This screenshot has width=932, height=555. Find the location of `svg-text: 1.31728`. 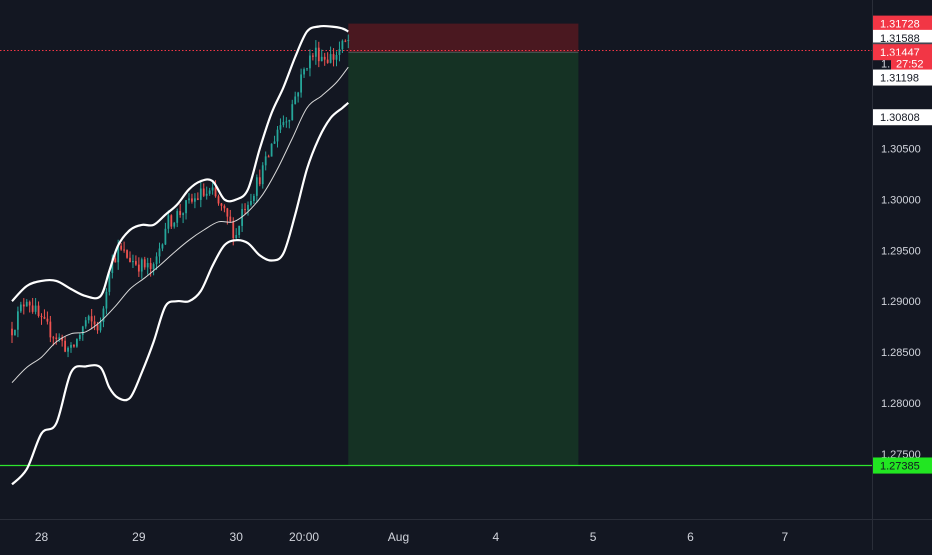

svg-text: 1.31728 is located at coordinates (900, 25).